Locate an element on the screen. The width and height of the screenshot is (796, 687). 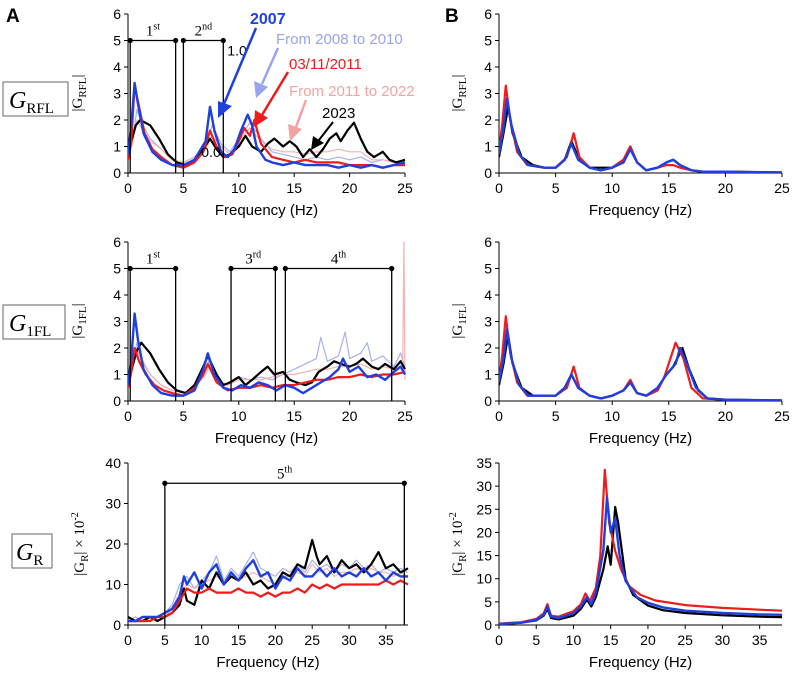
row-label-rfl: GRFL is located at coordinates (35, 99).